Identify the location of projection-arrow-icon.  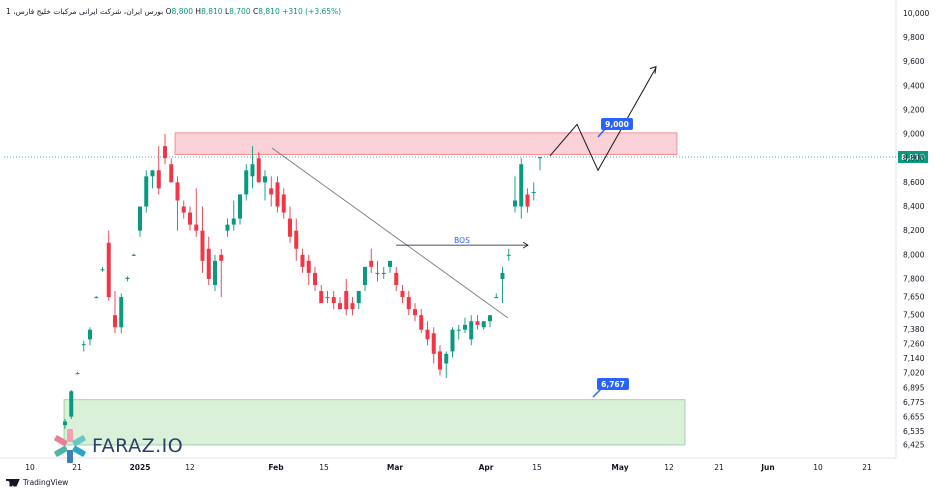
(653, 69).